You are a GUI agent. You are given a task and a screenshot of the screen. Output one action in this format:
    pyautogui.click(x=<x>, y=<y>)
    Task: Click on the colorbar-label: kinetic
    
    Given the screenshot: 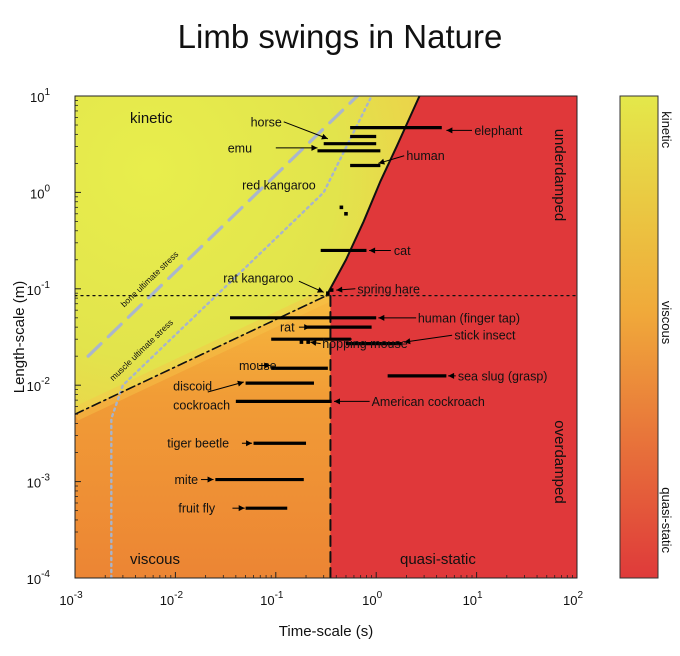 What is the action you would take?
    pyautogui.click(x=666, y=129)
    